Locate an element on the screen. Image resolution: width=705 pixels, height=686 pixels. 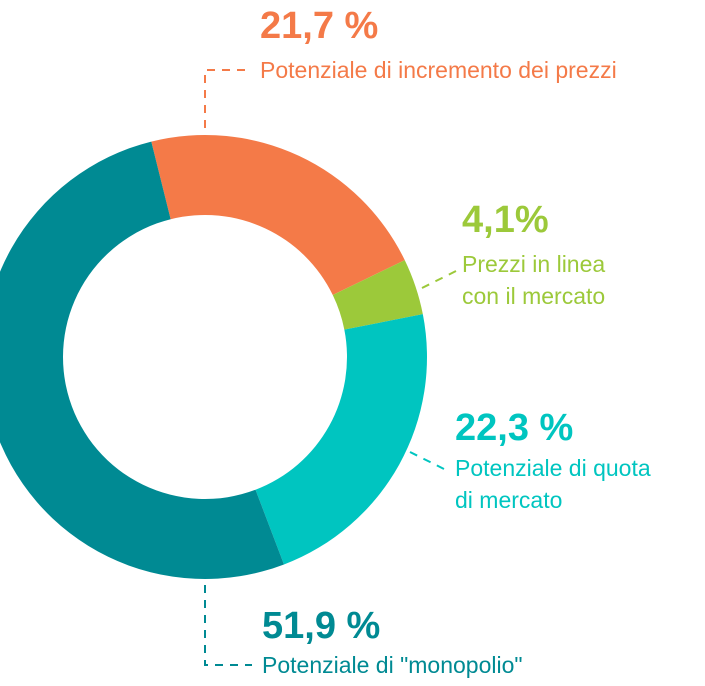
category-label: Potenziale di incremento dei prezzi is located at coordinates (438, 70).